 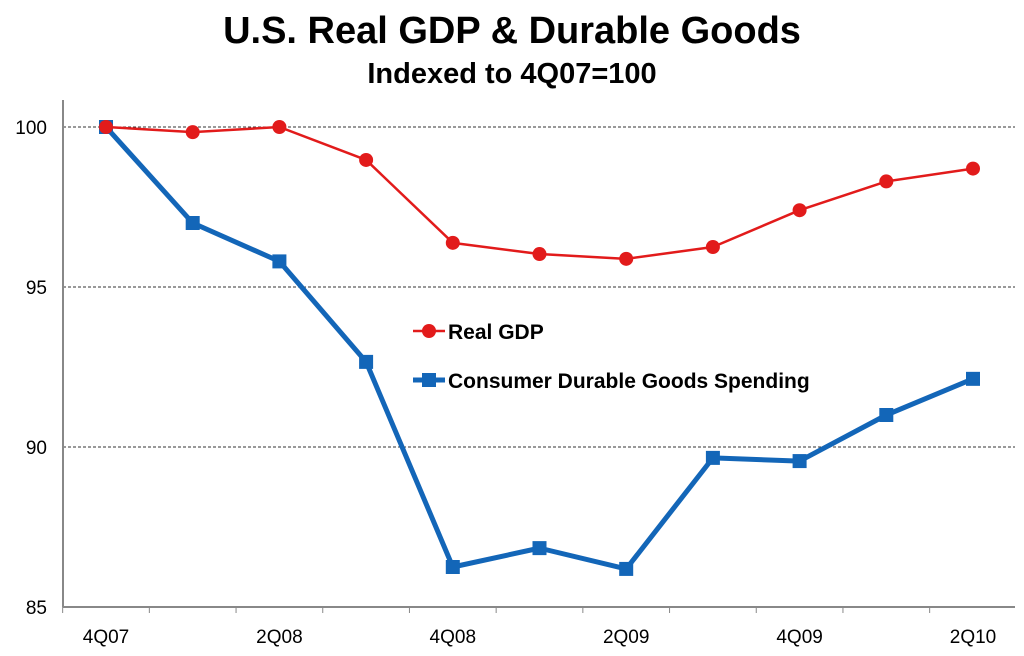 What do you see at coordinates (626, 637) in the screenshot?
I see `x-tick-label: 2Q09` at bounding box center [626, 637].